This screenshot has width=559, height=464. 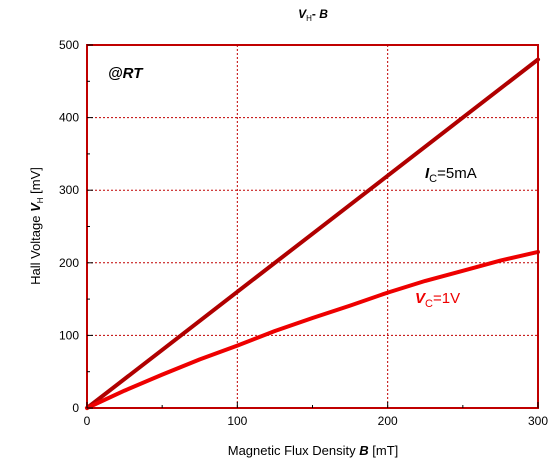 I want to click on y-tick-label: 100, so click(x=69, y=335).